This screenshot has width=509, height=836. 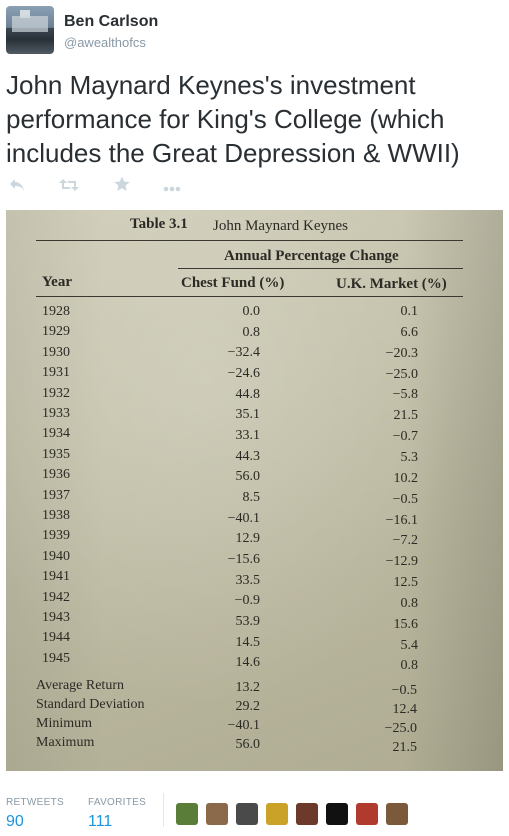 What do you see at coordinates (56, 658) in the screenshot?
I see `year-cell: 1945` at bounding box center [56, 658].